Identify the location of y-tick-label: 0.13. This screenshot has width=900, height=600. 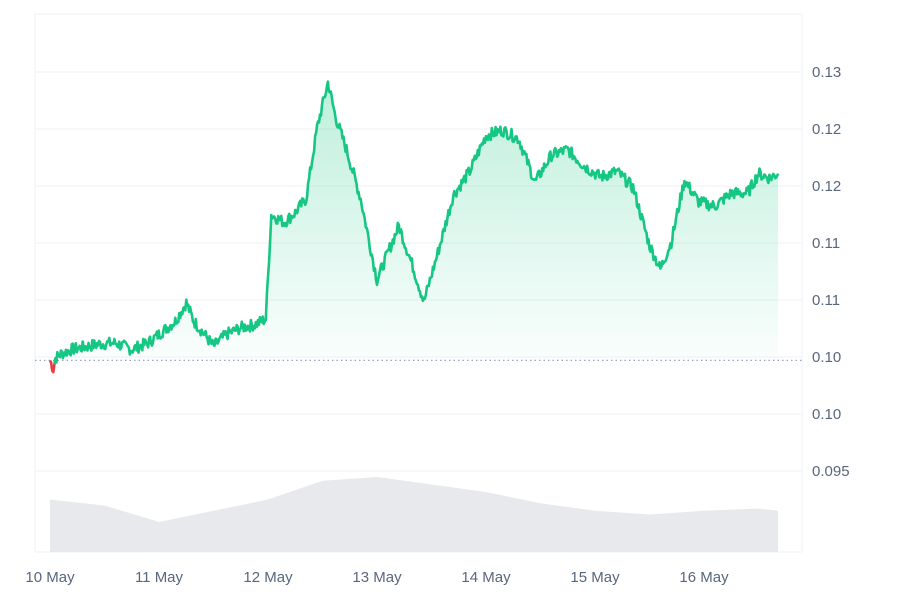
(826, 72).